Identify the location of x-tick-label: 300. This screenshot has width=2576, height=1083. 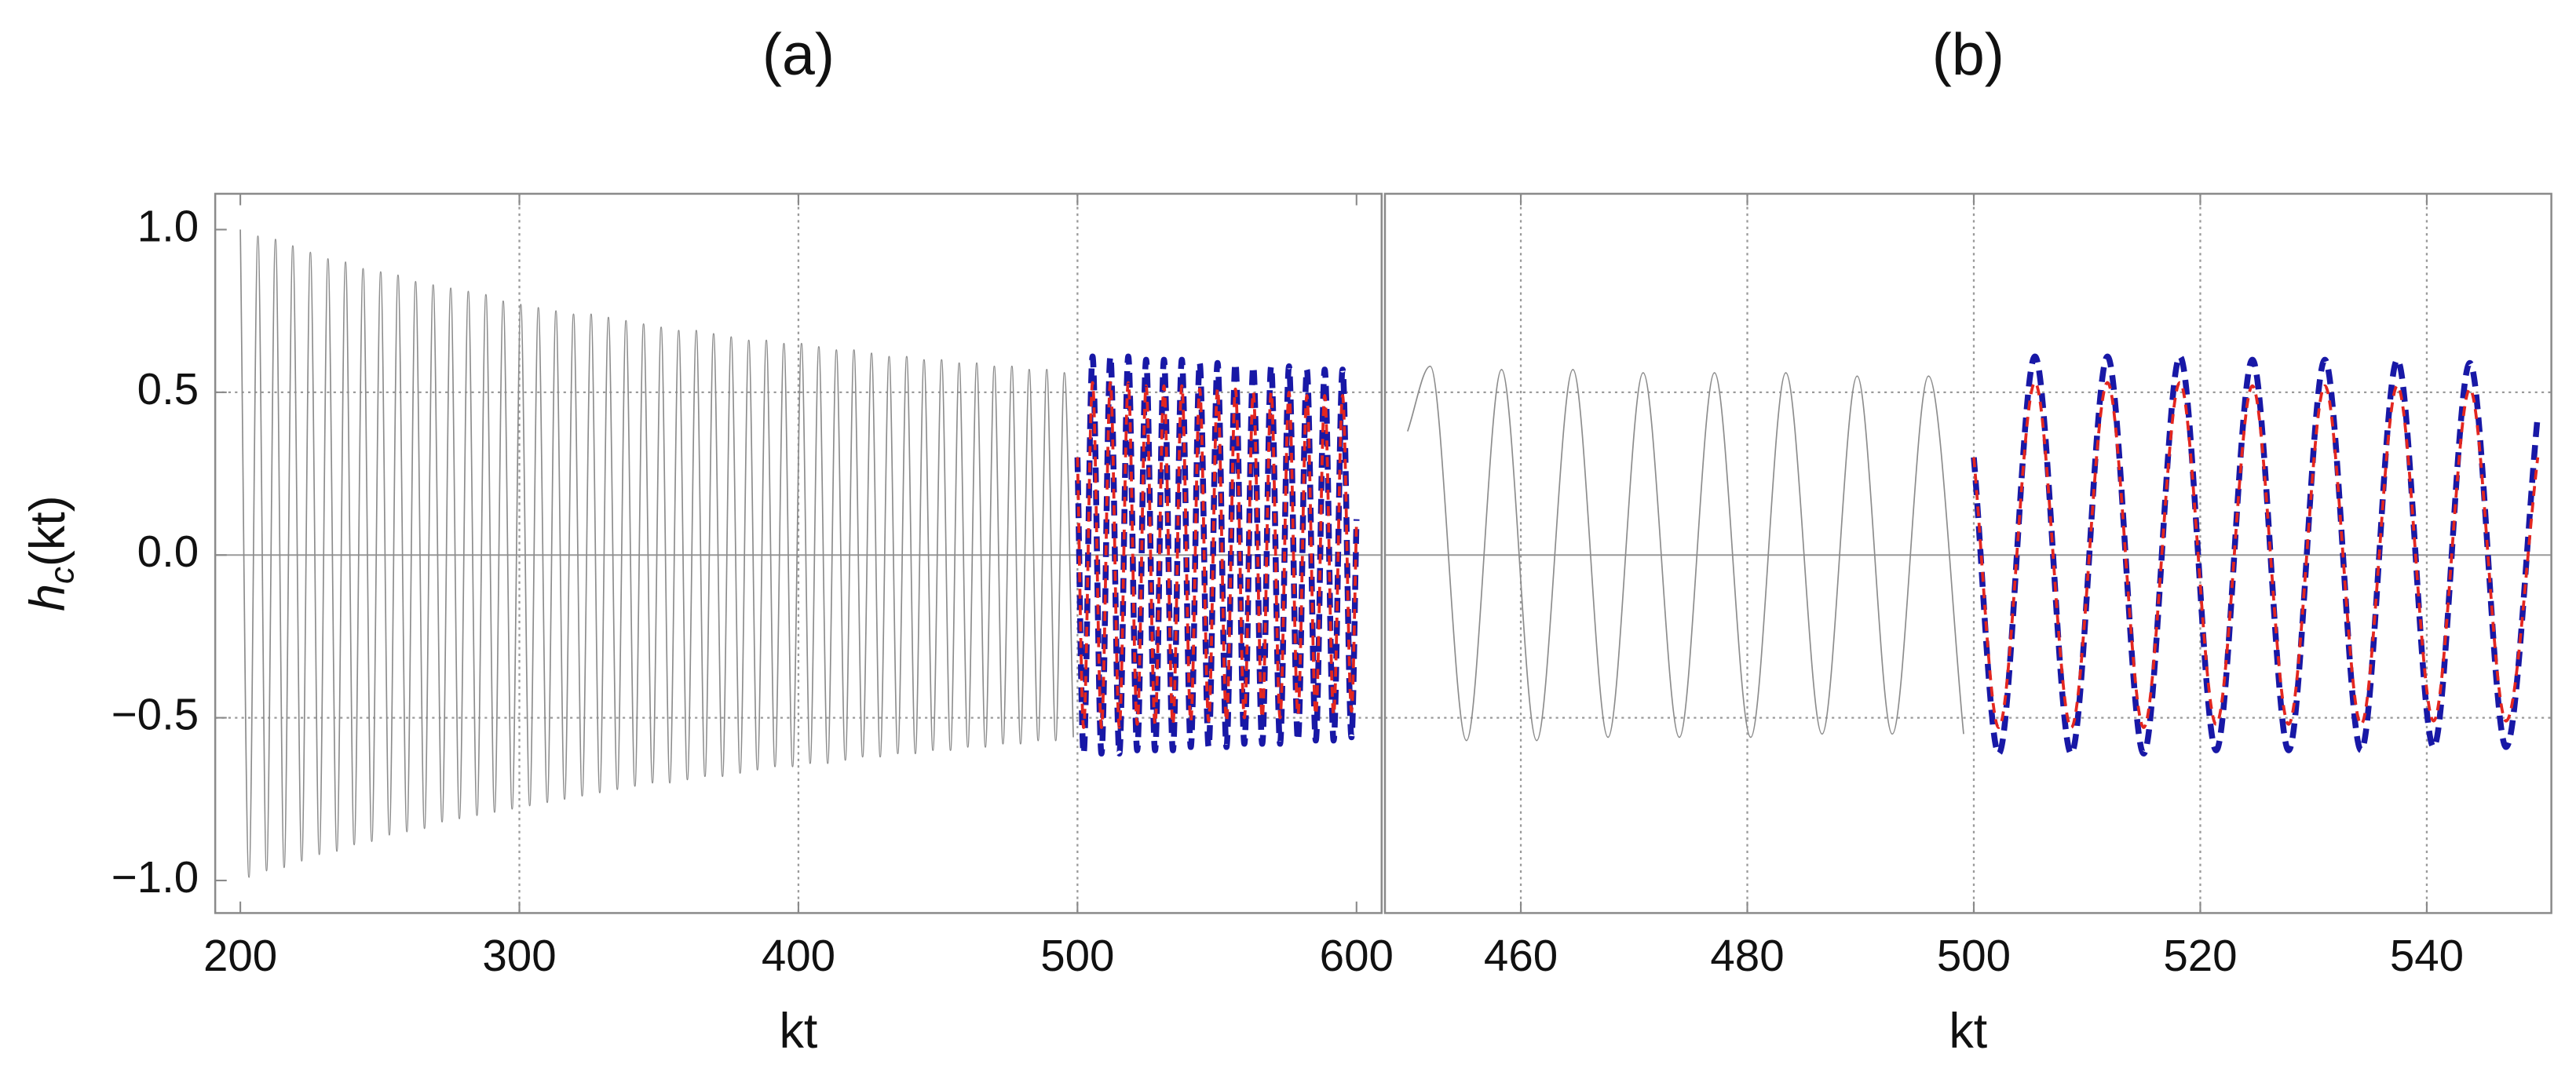
(519, 955).